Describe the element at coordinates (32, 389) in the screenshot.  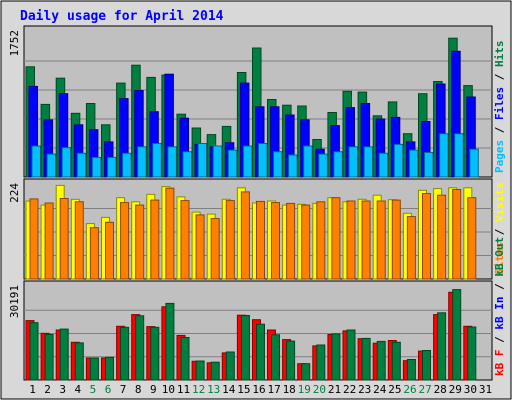
I see `day-label-1: 1` at that location.